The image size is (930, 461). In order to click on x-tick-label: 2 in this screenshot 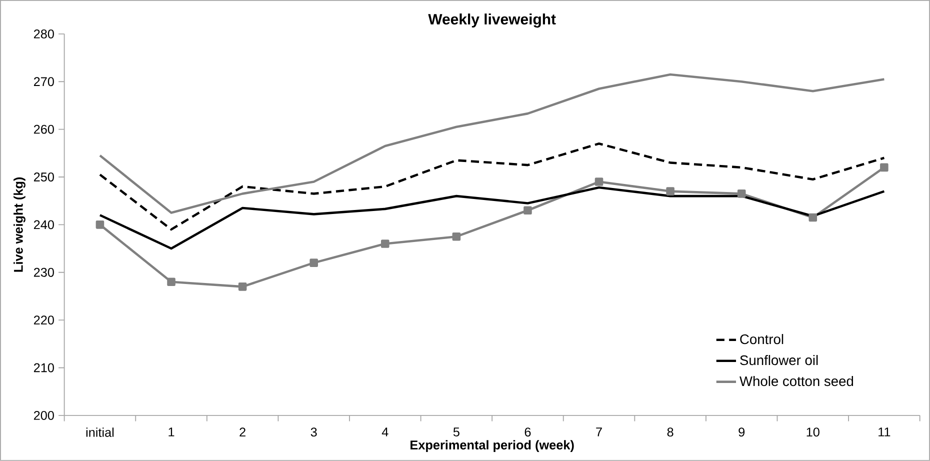, I will do `click(243, 432)`.